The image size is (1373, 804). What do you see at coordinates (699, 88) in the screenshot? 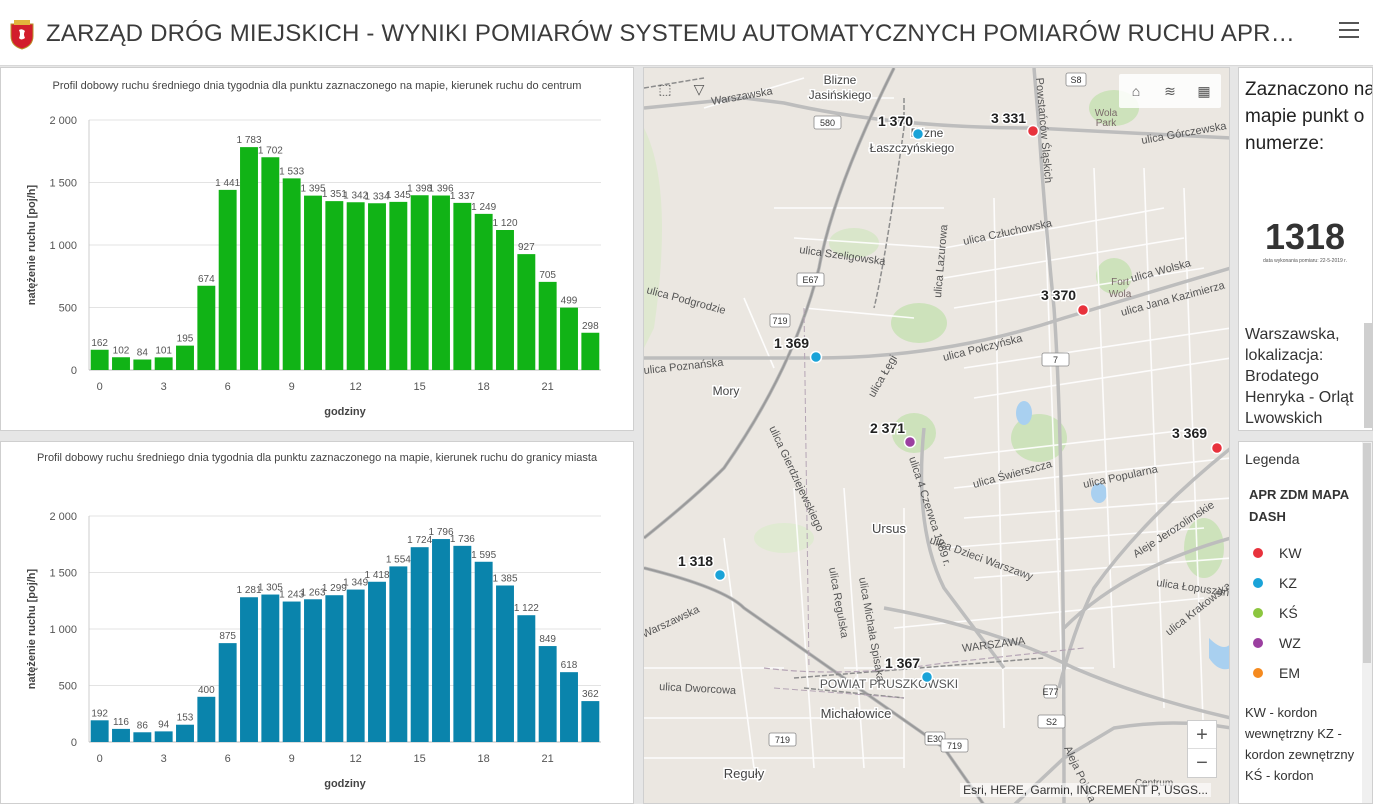
I see `chevron-down-icon: ▽` at bounding box center [699, 88].